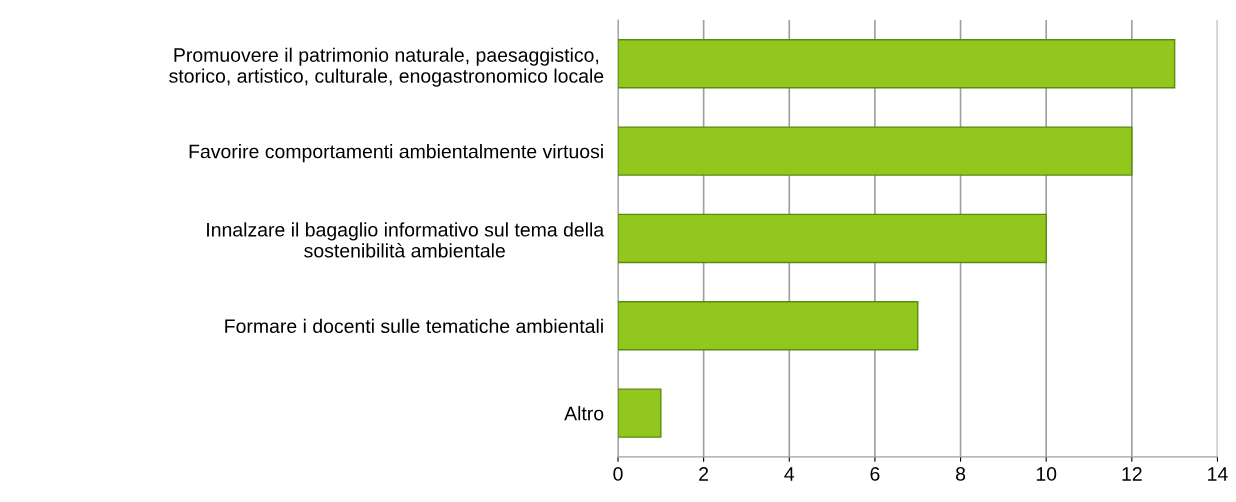 This screenshot has height=502, width=1236. Describe the element at coordinates (704, 474) in the screenshot. I see `x-tick-label: 2` at that location.